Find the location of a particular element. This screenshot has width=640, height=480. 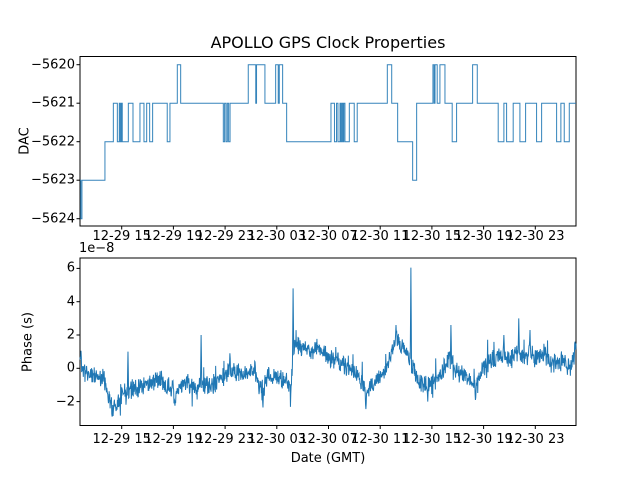

bottom-x-tick-label: 12-30 23 is located at coordinates (535, 439).